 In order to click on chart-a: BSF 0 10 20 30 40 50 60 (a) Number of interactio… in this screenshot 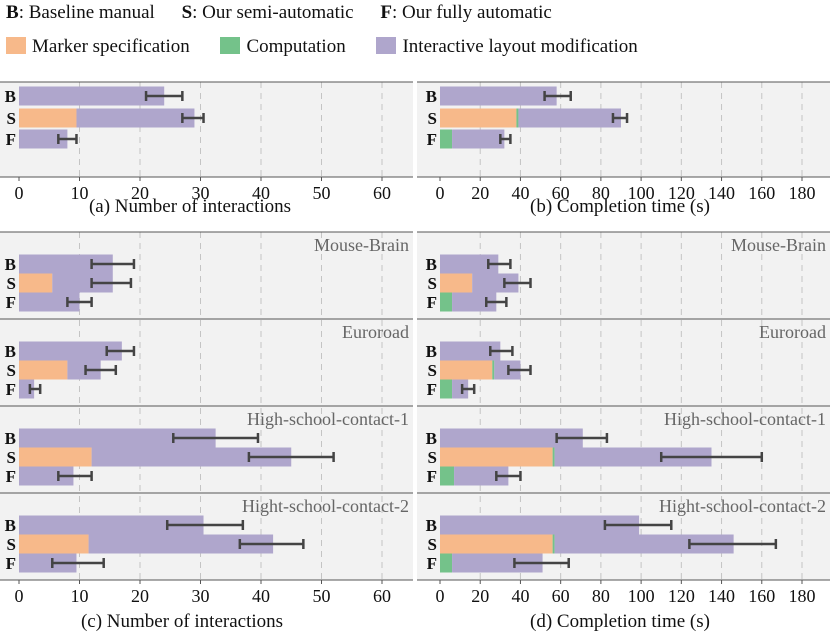, I will do `click(206, 149)`.